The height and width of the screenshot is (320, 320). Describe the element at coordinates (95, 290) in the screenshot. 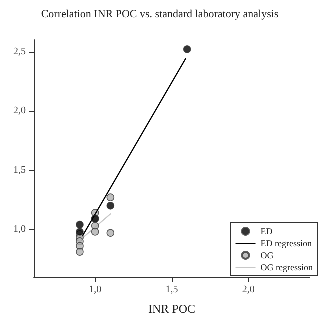

I see `x-tick-label: 1,0` at that location.